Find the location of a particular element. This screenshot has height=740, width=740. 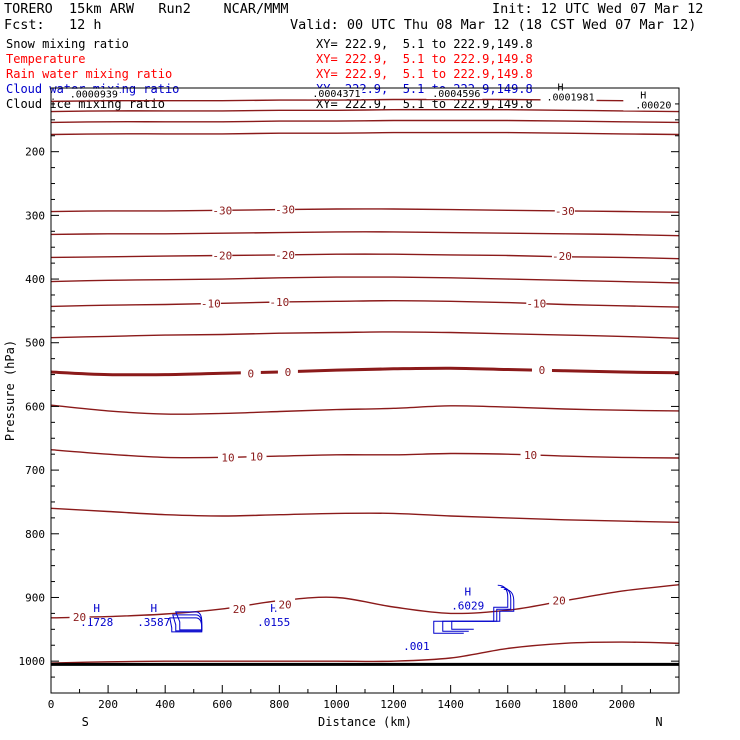

y-tick-label: 500 is located at coordinates (35, 343).